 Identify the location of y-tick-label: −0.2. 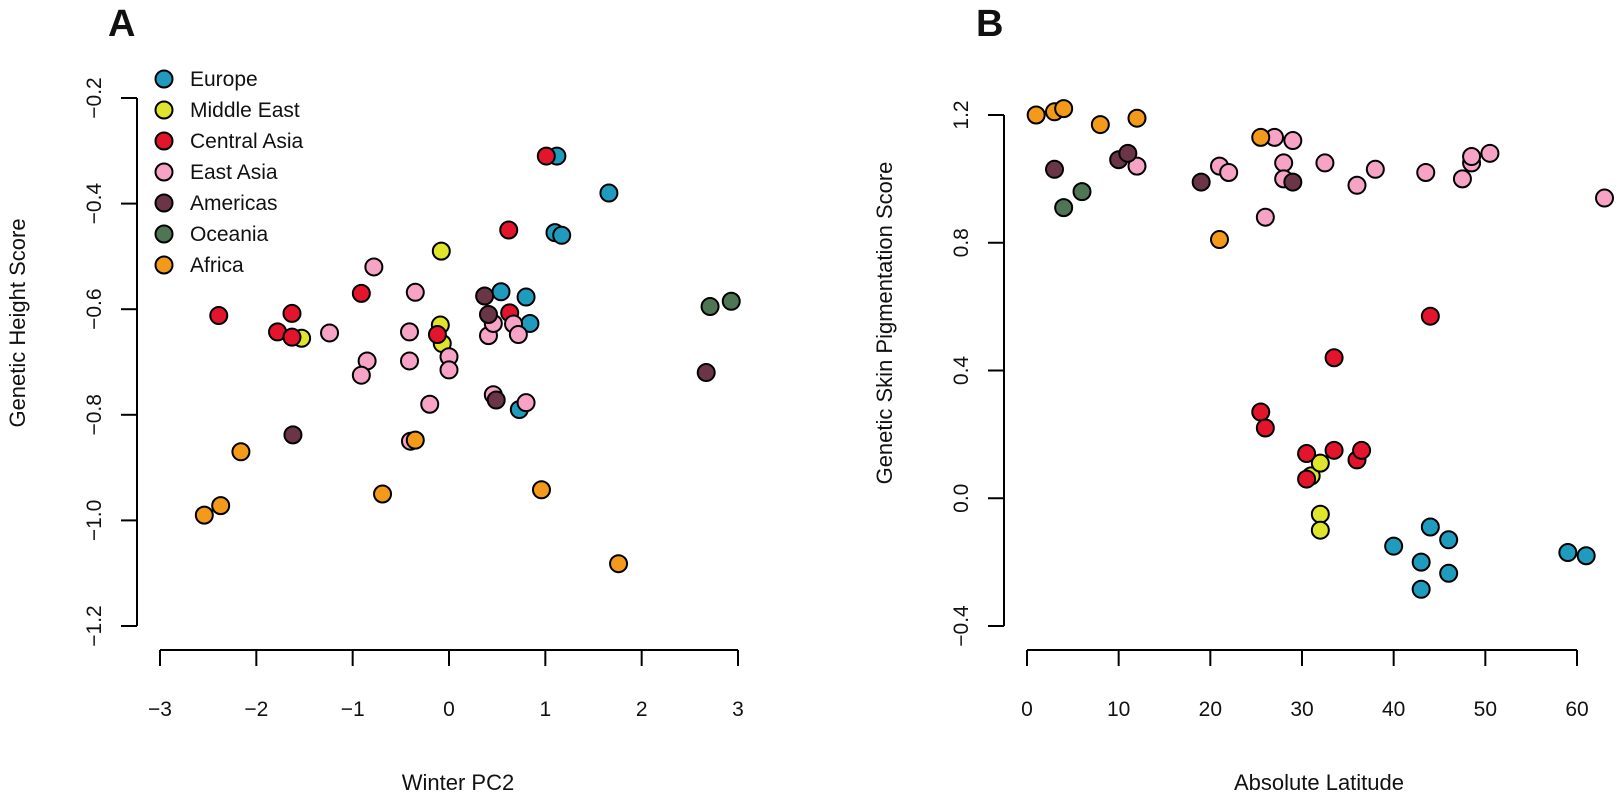
(94, 97).